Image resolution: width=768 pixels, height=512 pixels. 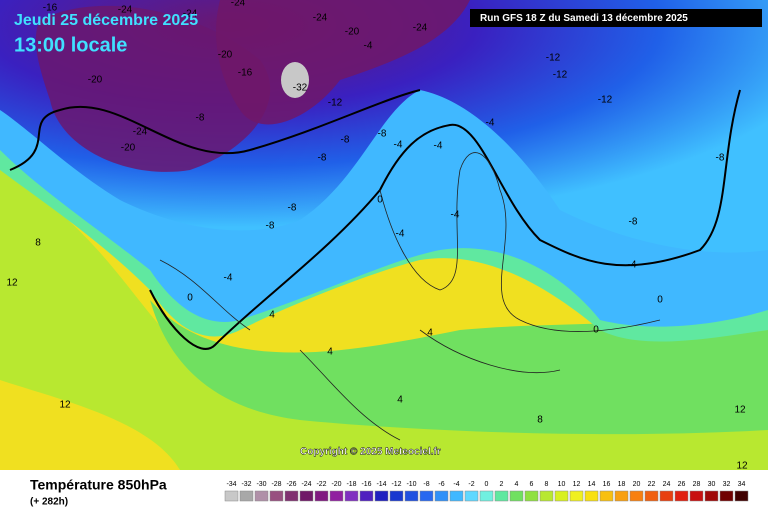 I want to click on run-box, so click(x=616, y=18).